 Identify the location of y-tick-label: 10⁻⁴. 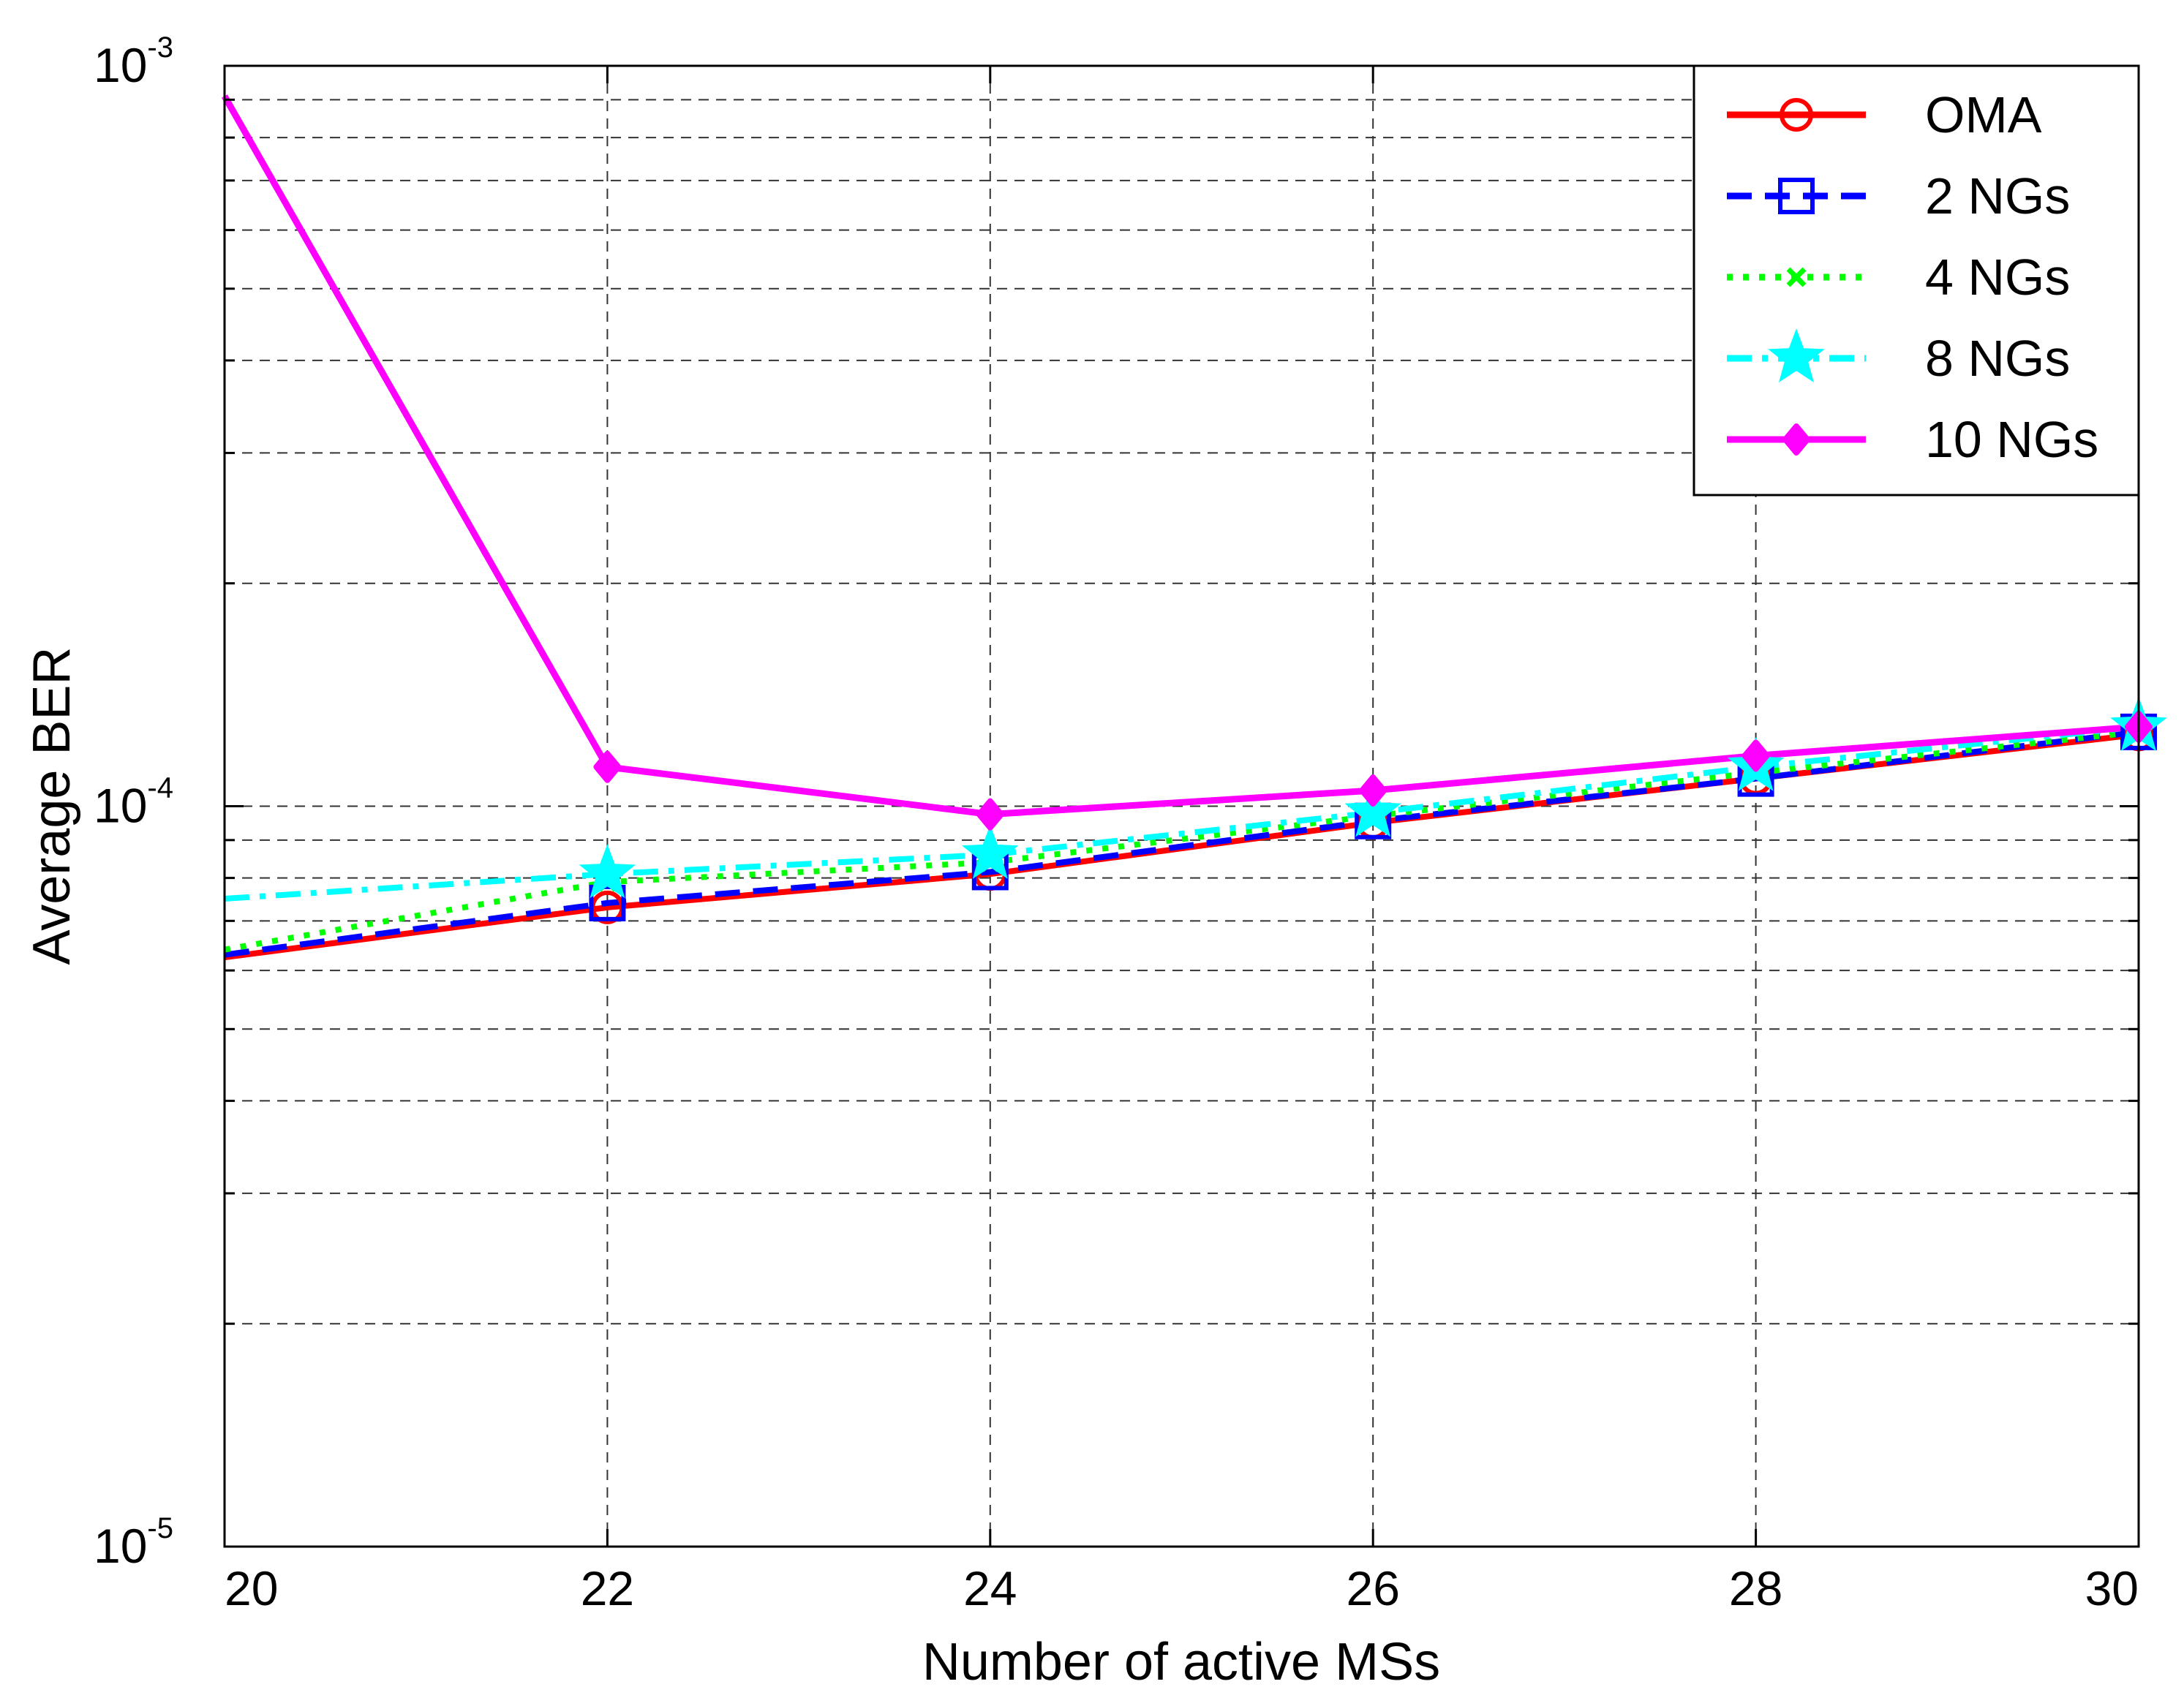
(133, 802).